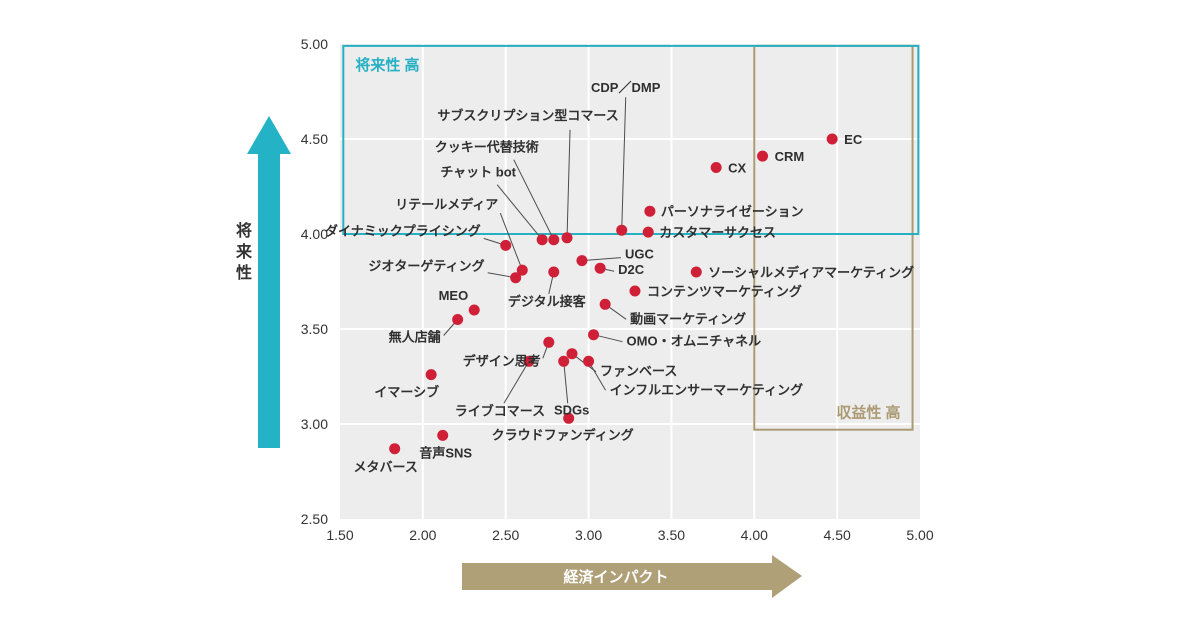 This screenshot has height=630, width=1200. I want to click on x-axis-label: 経済インパクト, so click(615, 577).